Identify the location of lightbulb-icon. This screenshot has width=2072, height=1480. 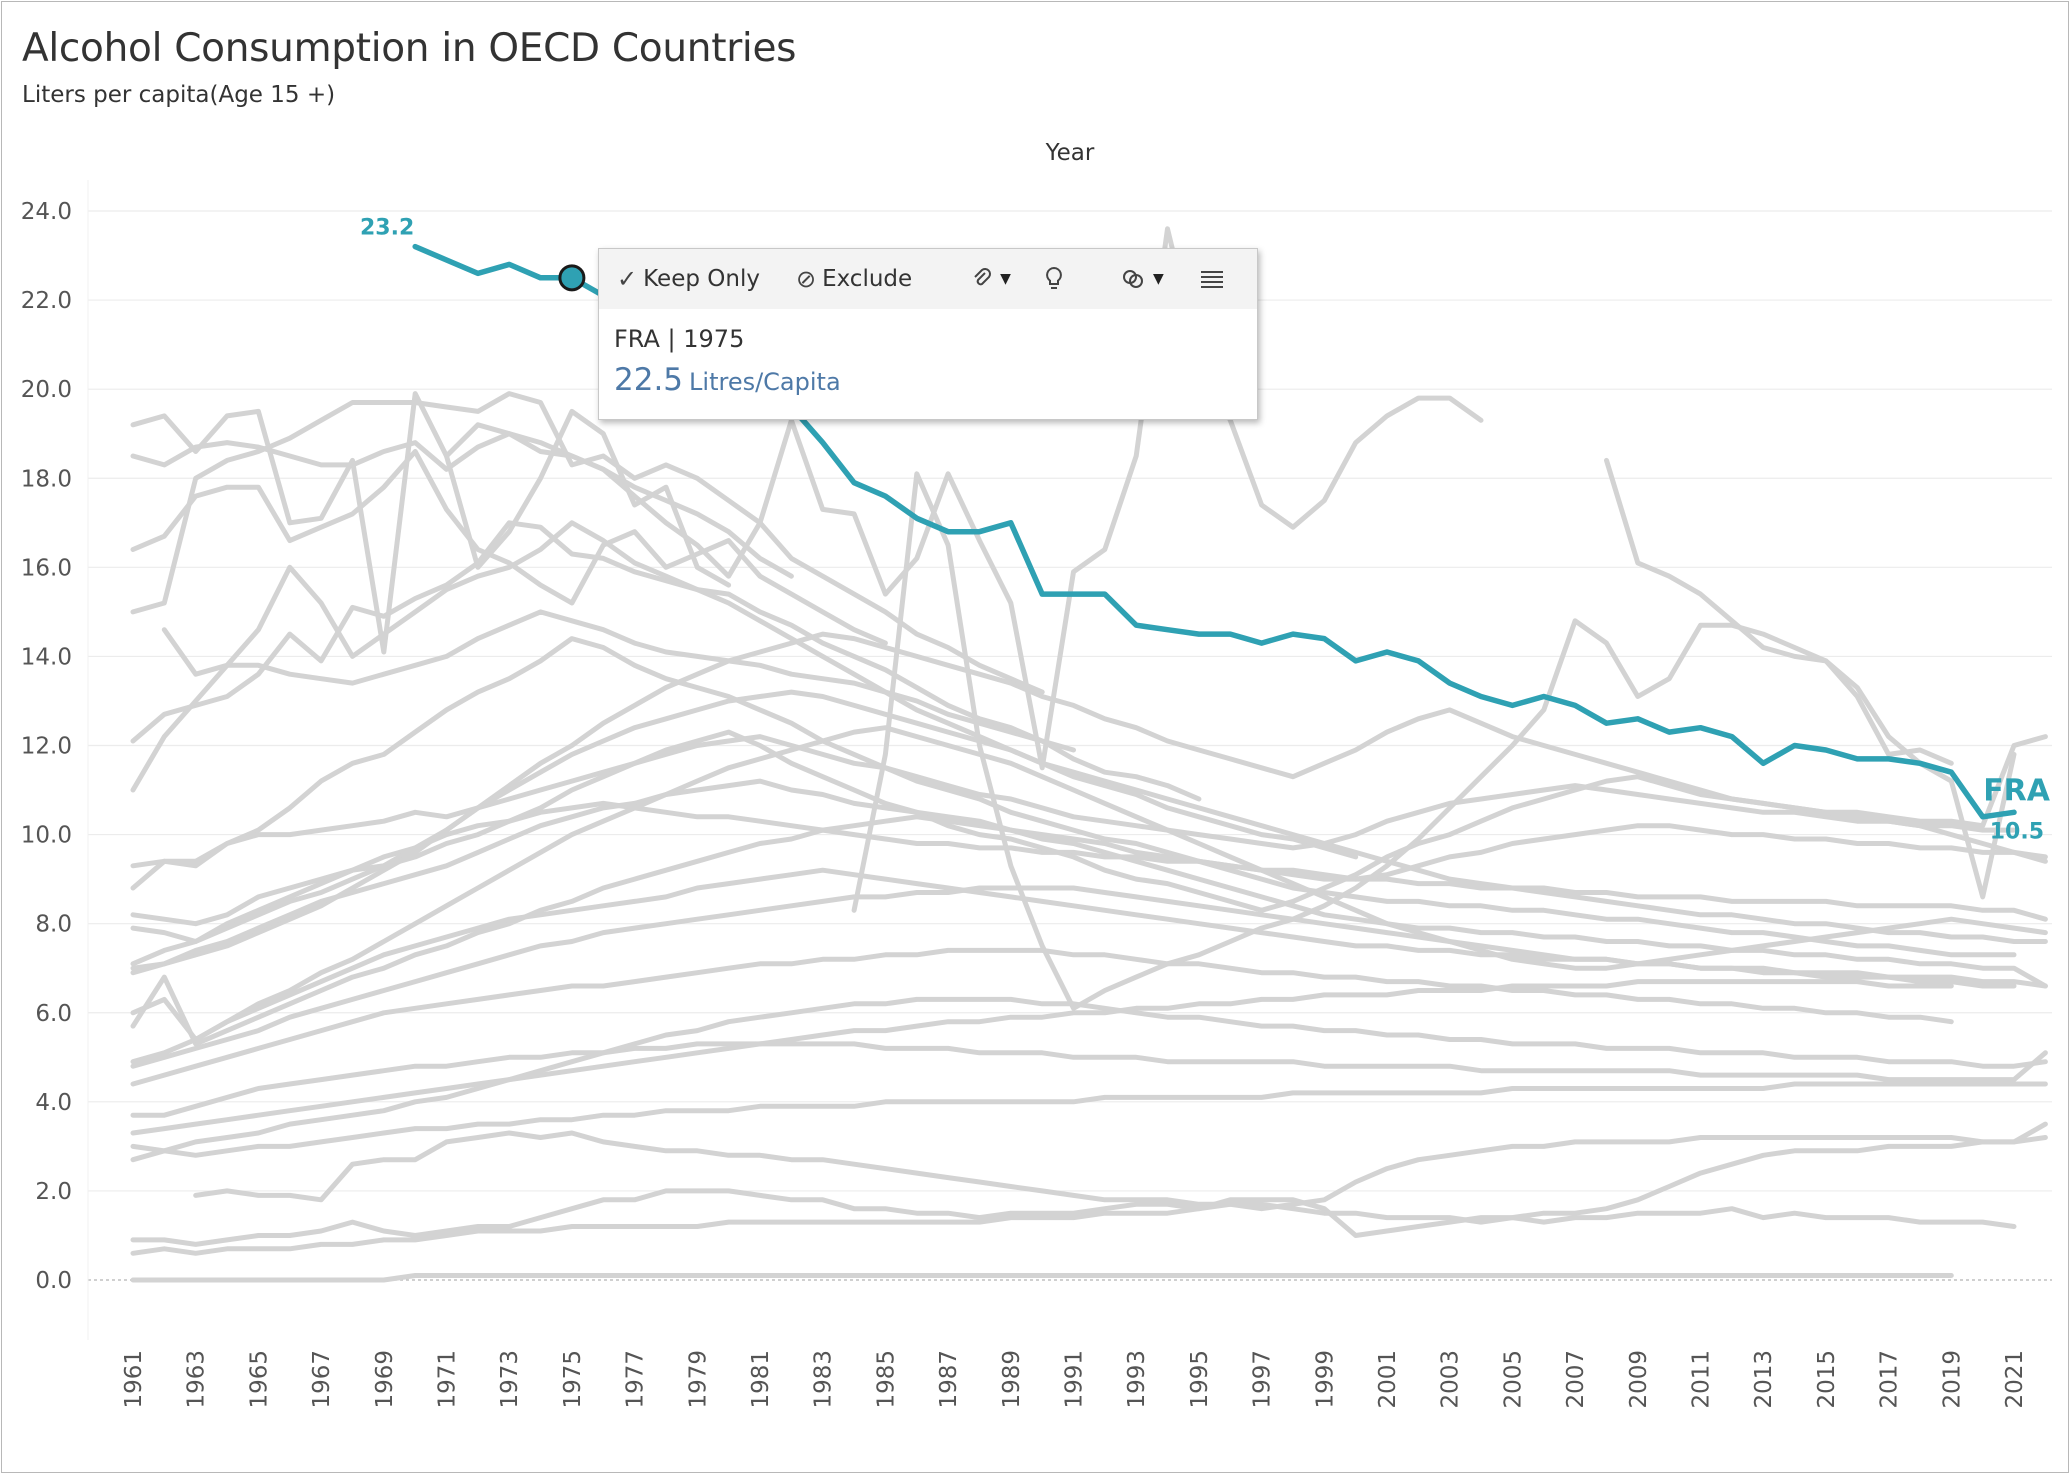
(1054, 277).